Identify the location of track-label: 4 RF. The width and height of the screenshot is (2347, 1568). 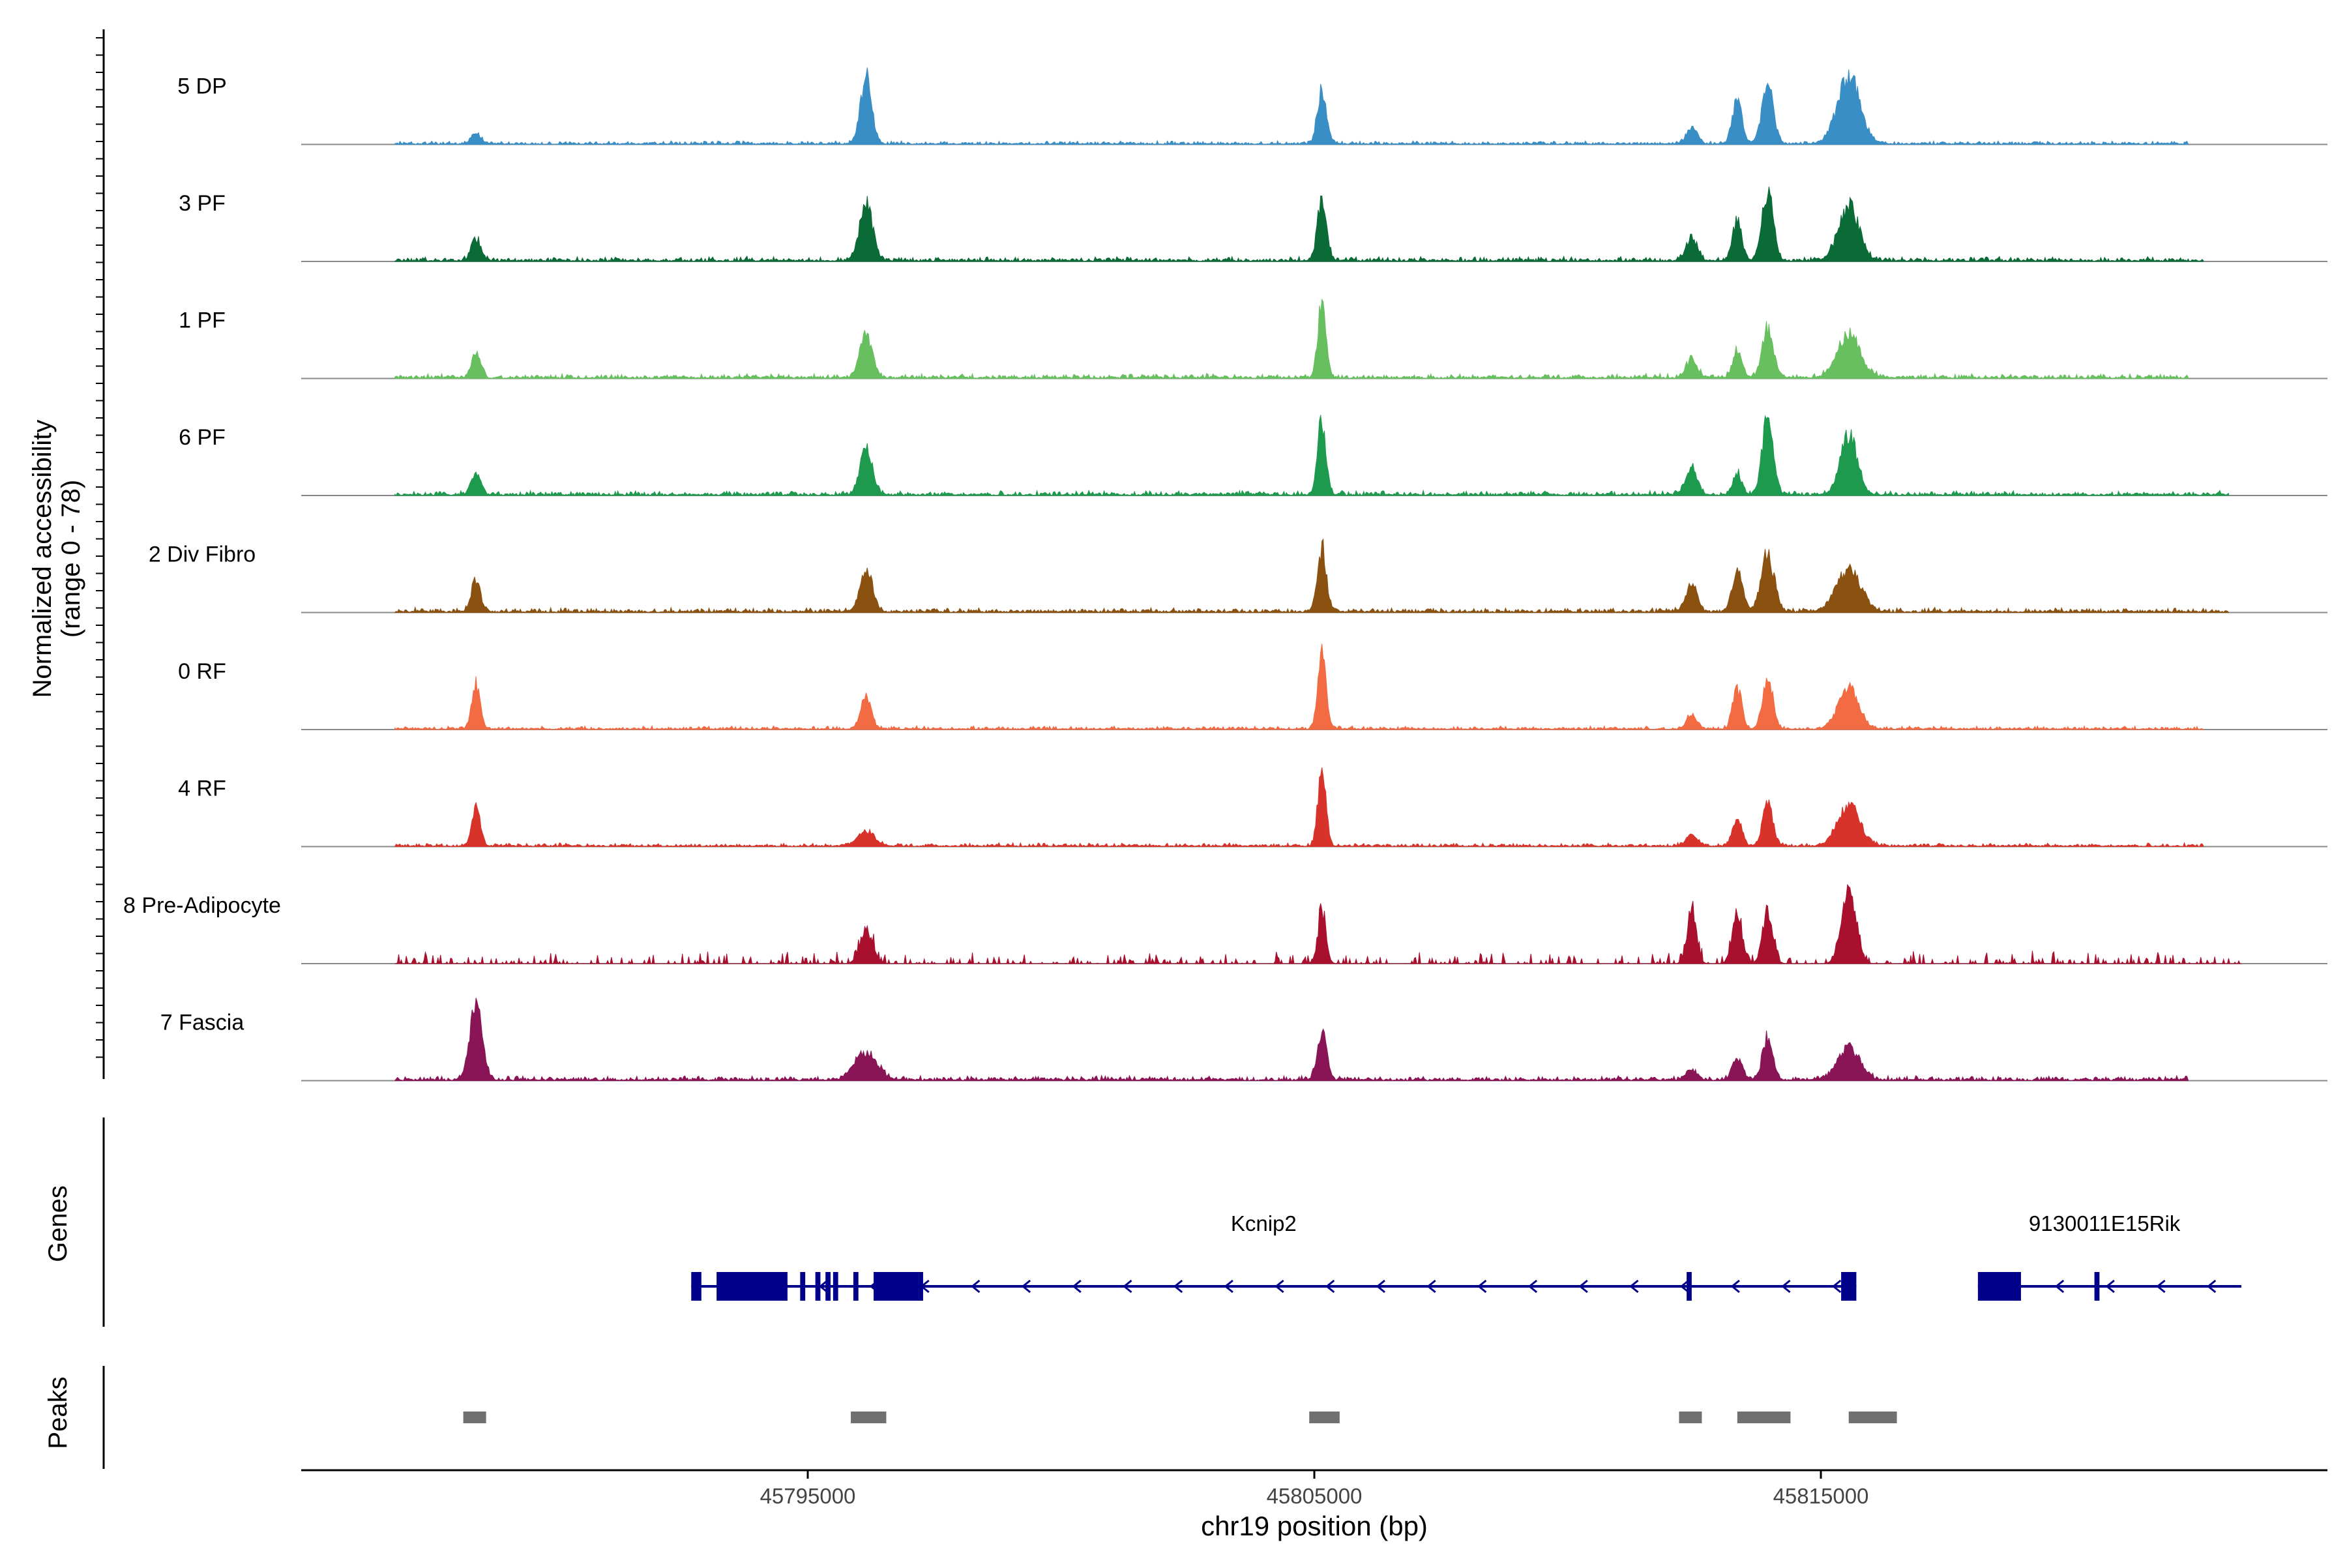
(202, 789).